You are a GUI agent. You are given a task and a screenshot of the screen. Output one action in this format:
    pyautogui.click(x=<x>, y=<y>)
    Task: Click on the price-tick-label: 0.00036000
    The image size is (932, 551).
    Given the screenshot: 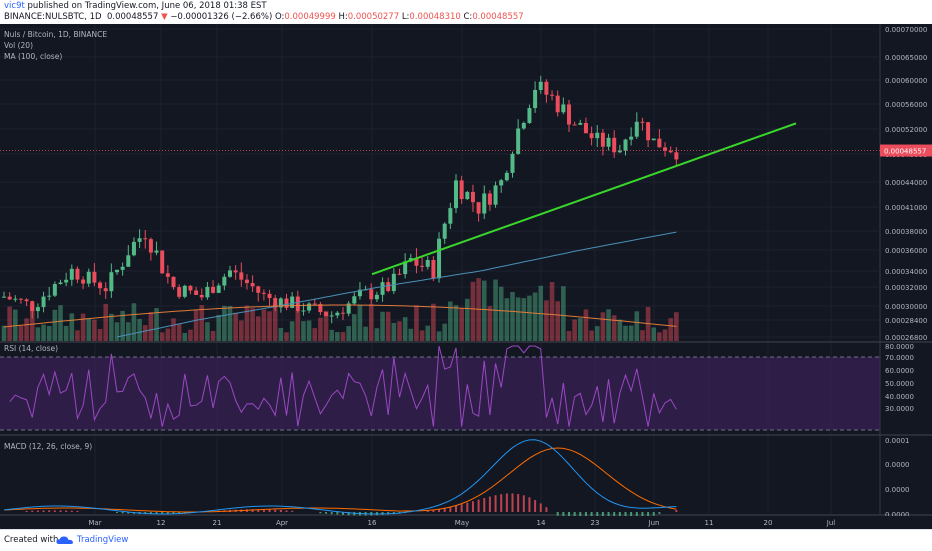 What is the action you would take?
    pyautogui.click(x=906, y=251)
    